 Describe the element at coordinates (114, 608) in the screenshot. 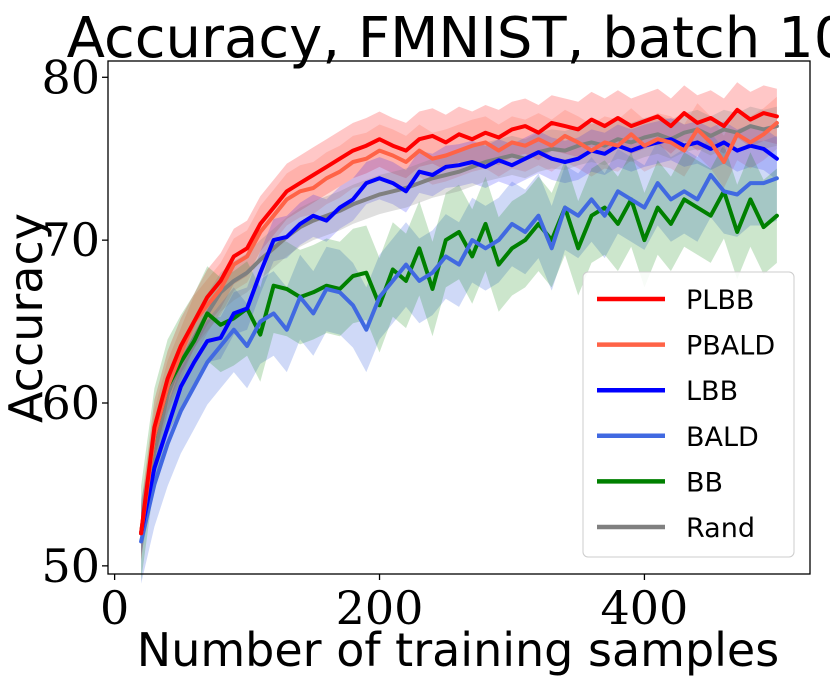

I see `x-tick-label: 0` at that location.